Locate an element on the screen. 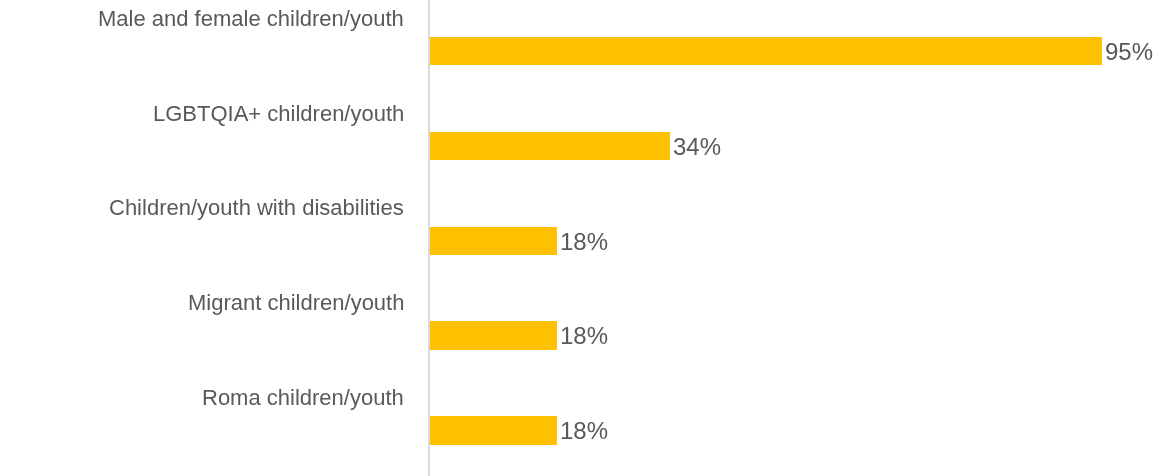 Image resolution: width=1173 pixels, height=476 pixels. y-tick-label: Migrant children/youth is located at coordinates (296, 302).